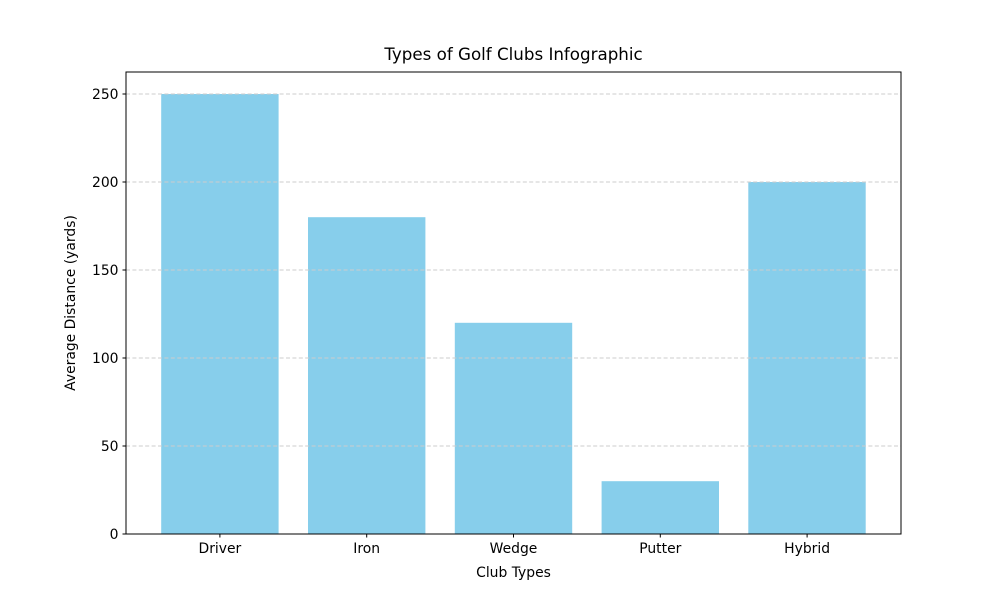 The width and height of the screenshot is (1000, 600). I want to click on bar-driver, so click(220, 314).